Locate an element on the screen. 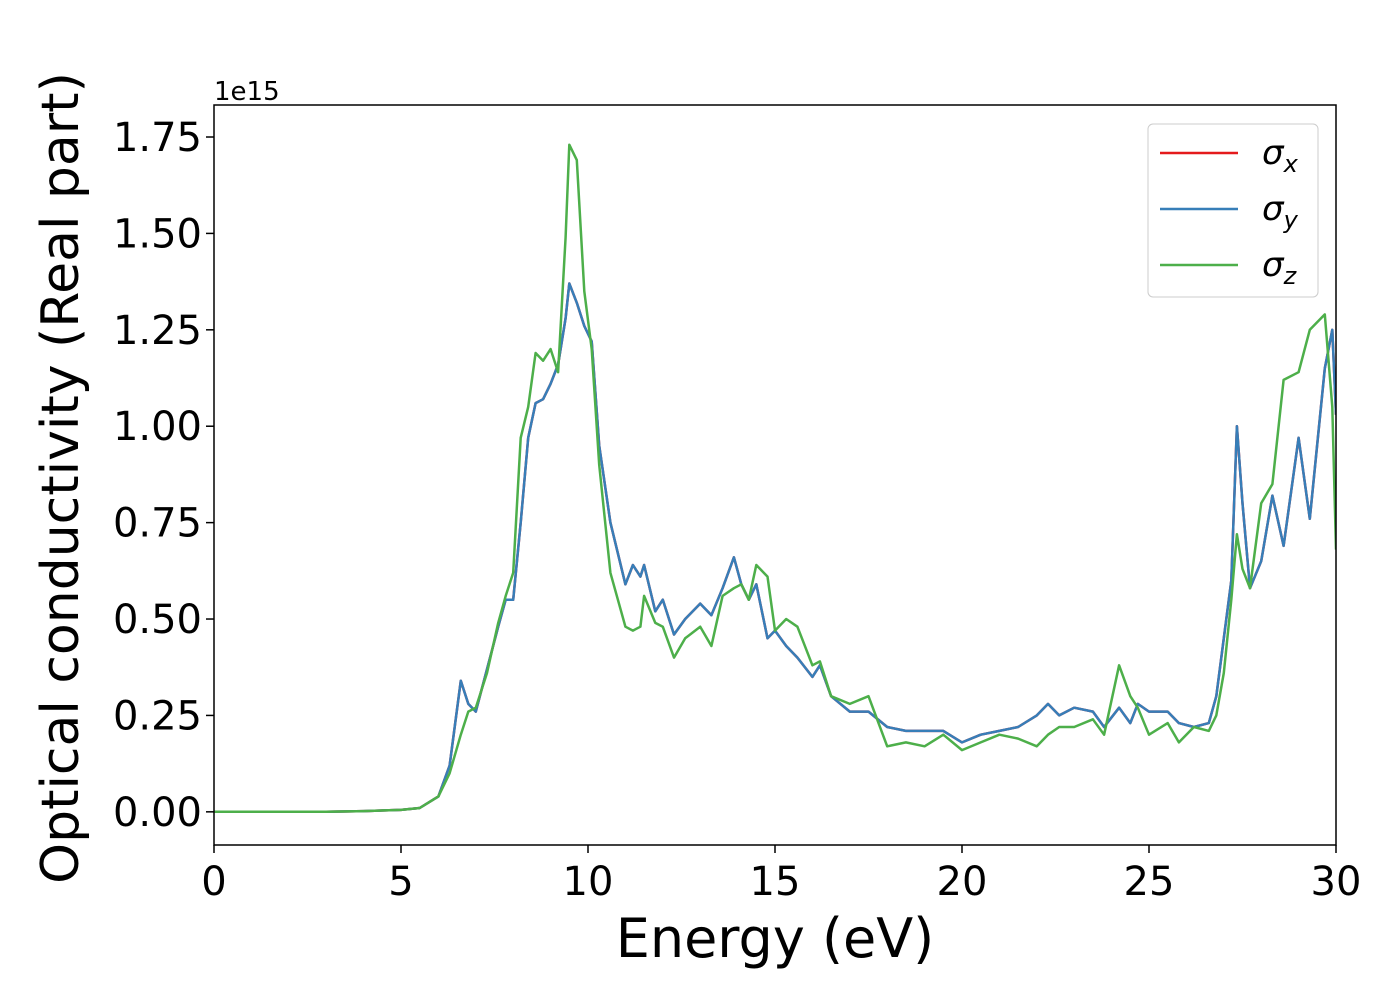 This screenshot has height=1000, width=1400. x-tick-label: 30 is located at coordinates (1336, 882).